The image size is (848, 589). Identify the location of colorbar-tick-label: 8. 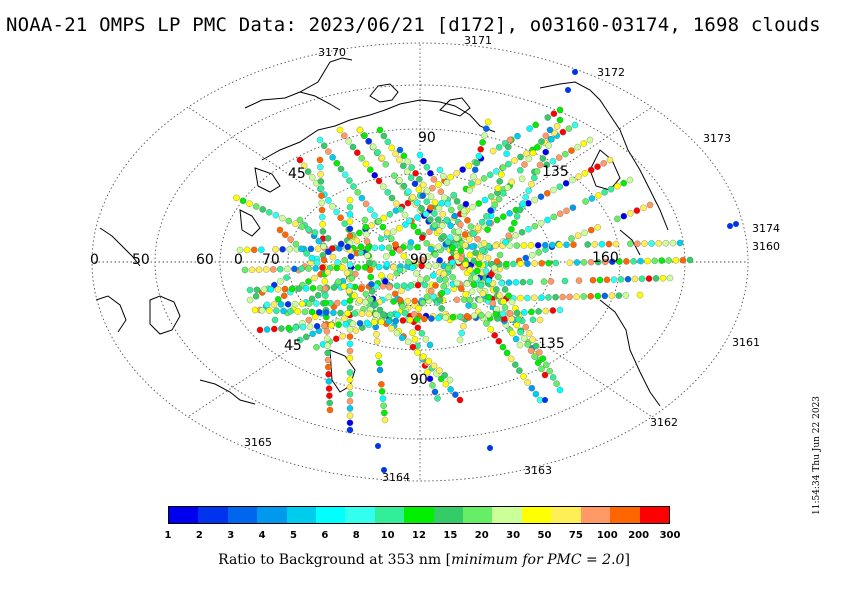
(356, 535).